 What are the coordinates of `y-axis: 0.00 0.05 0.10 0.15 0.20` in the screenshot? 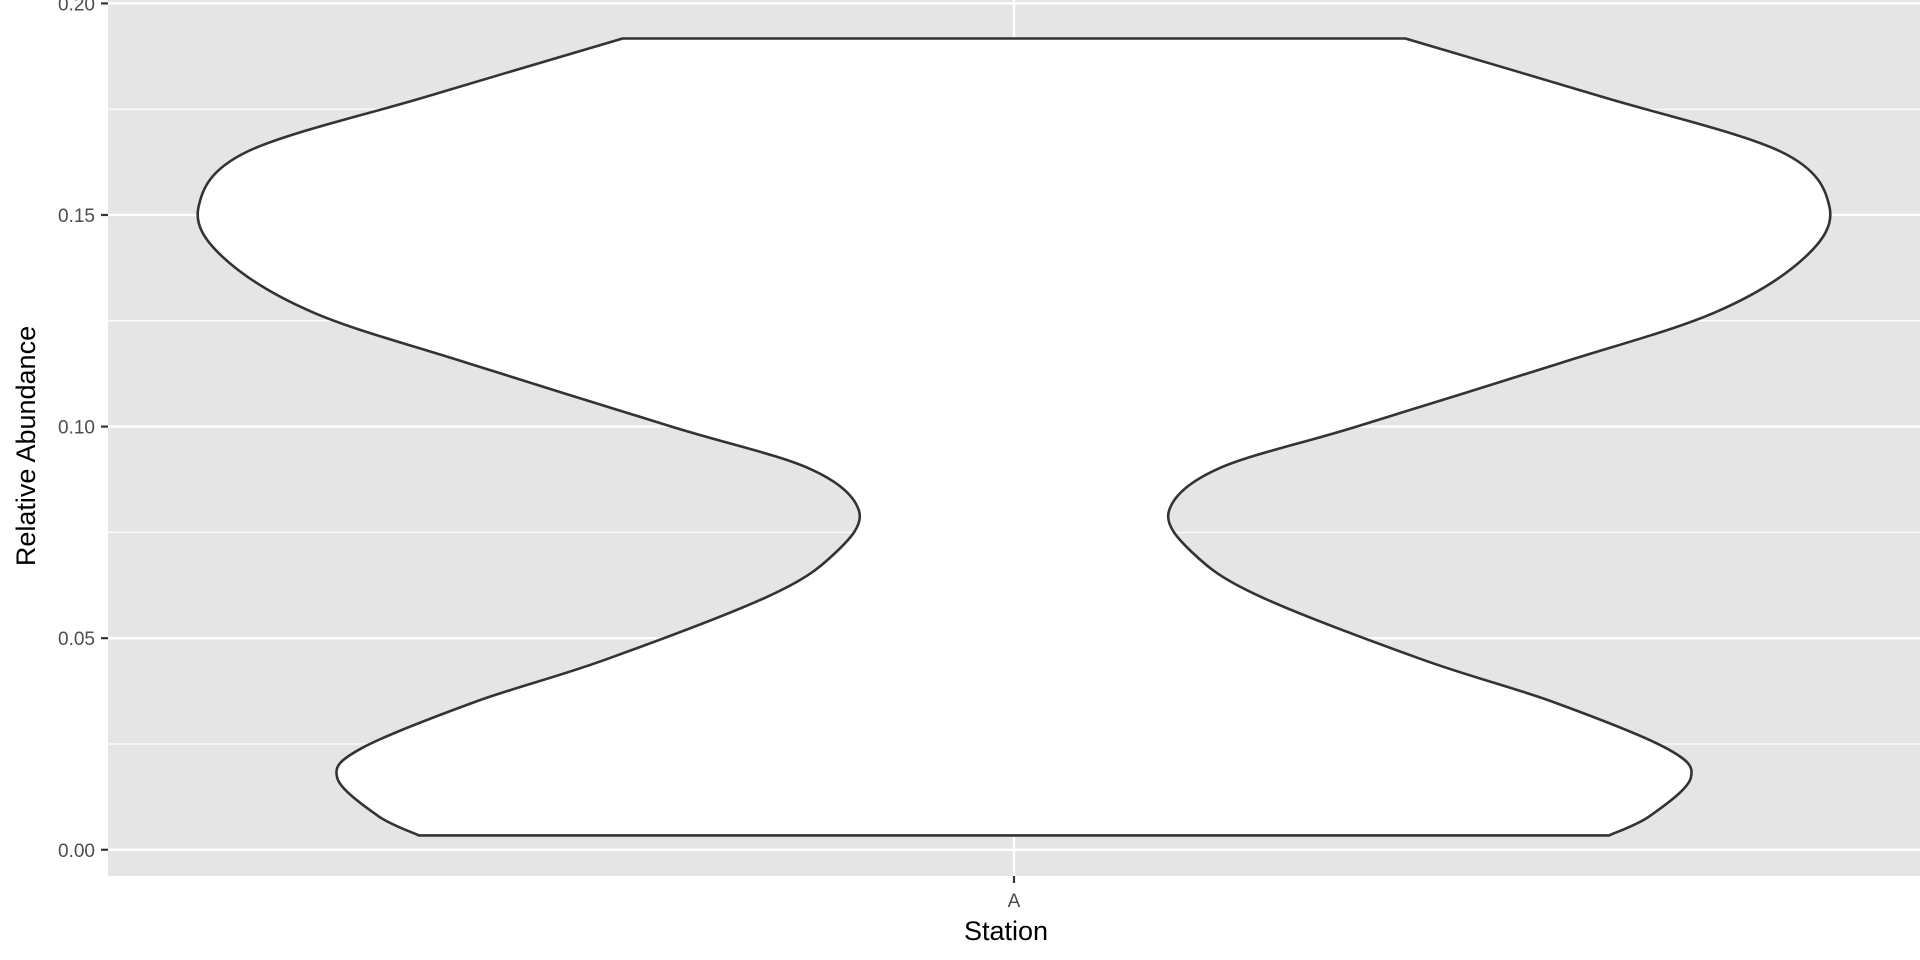 It's located at (83, 431).